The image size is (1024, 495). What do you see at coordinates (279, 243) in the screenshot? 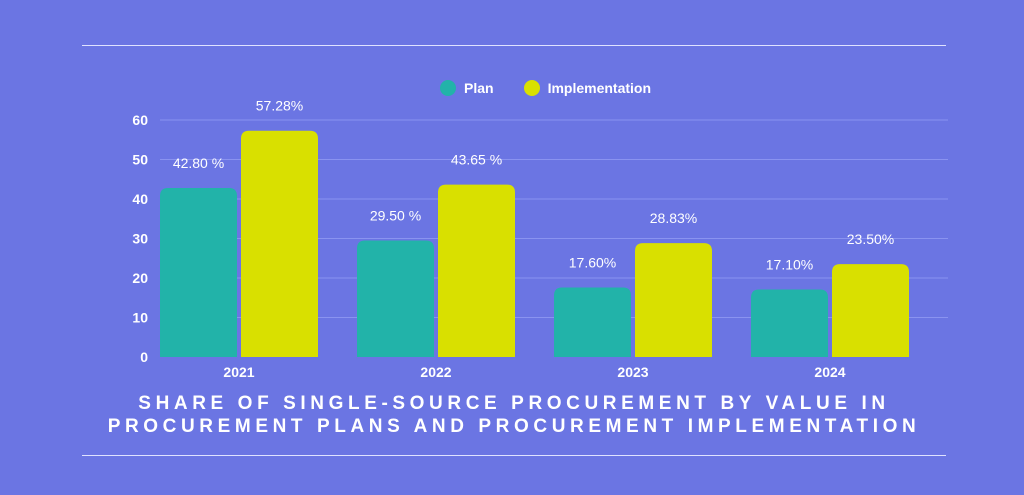
I see `bar-implementation-2021` at bounding box center [279, 243].